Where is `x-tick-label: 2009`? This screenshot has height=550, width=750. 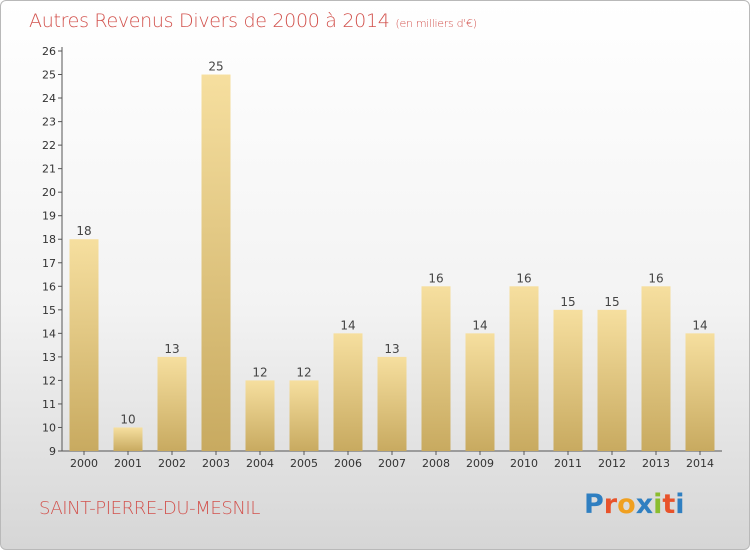 x-tick-label: 2009 is located at coordinates (480, 463).